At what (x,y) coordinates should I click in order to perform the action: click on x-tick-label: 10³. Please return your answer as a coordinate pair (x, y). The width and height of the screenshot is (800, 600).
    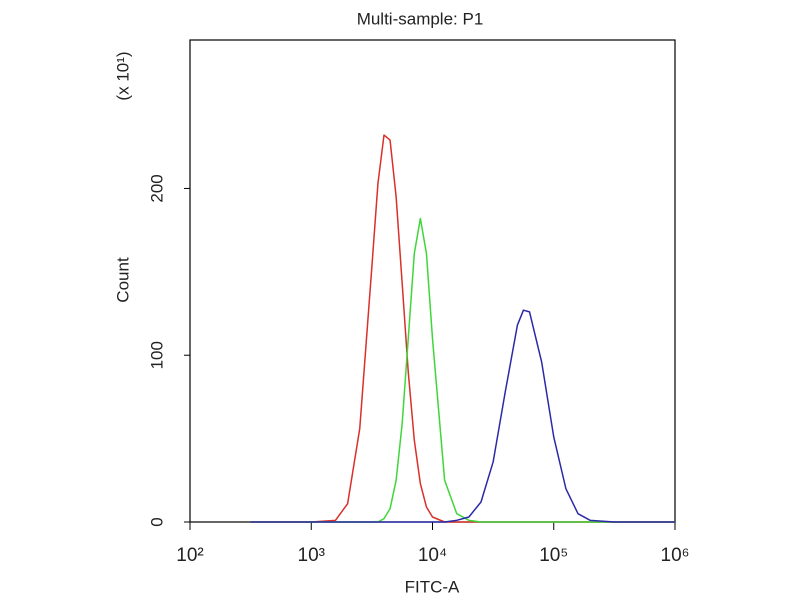
    Looking at the image, I should click on (311, 555).